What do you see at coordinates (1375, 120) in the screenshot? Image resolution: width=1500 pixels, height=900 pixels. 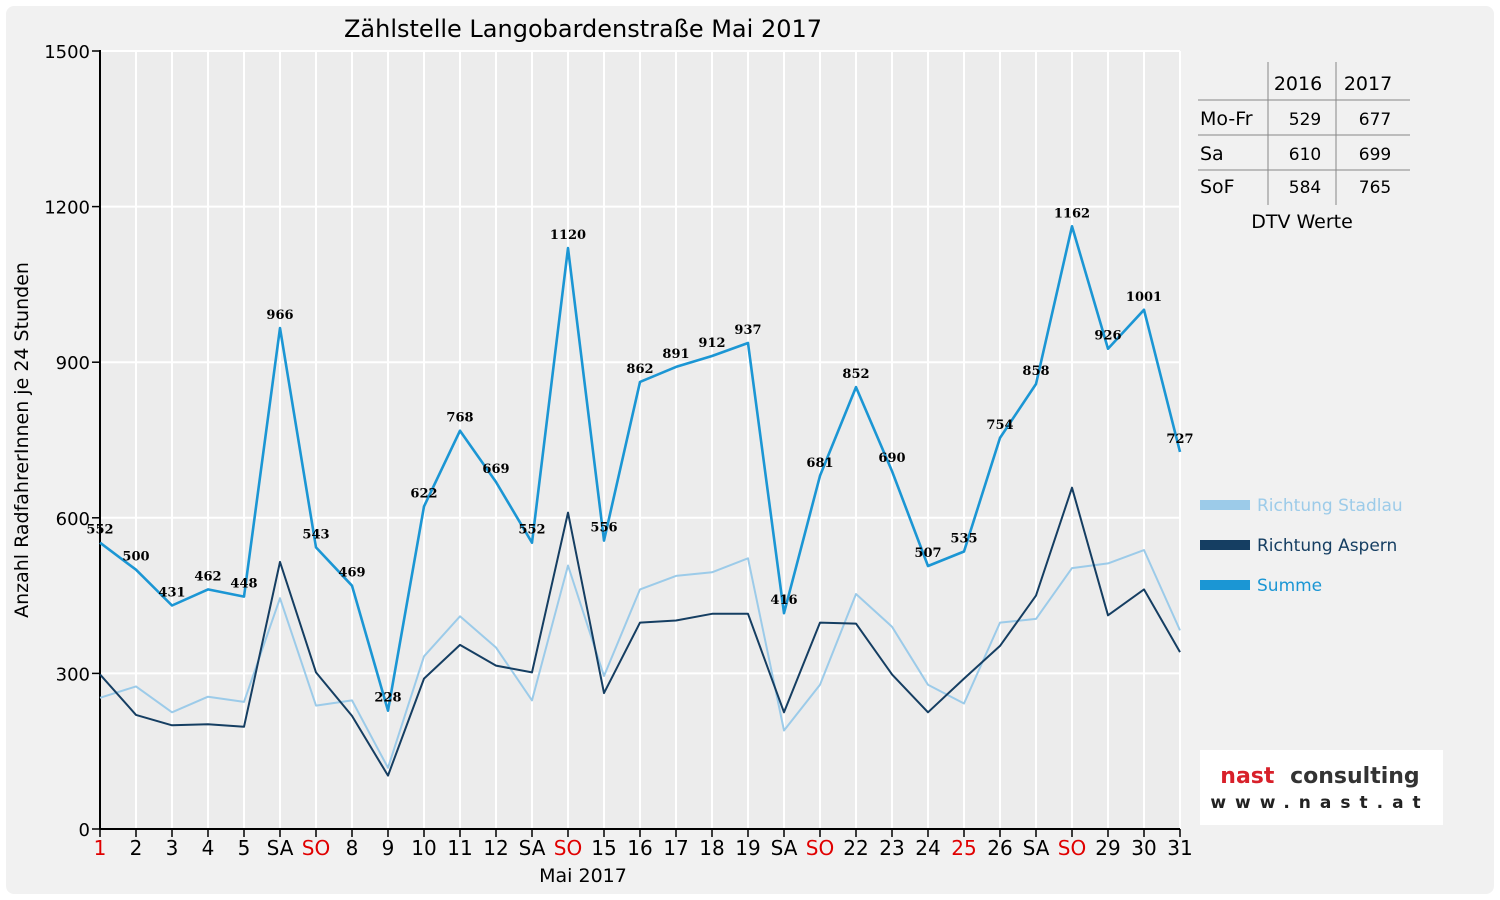 I see `table-cell: 677` at bounding box center [1375, 120].